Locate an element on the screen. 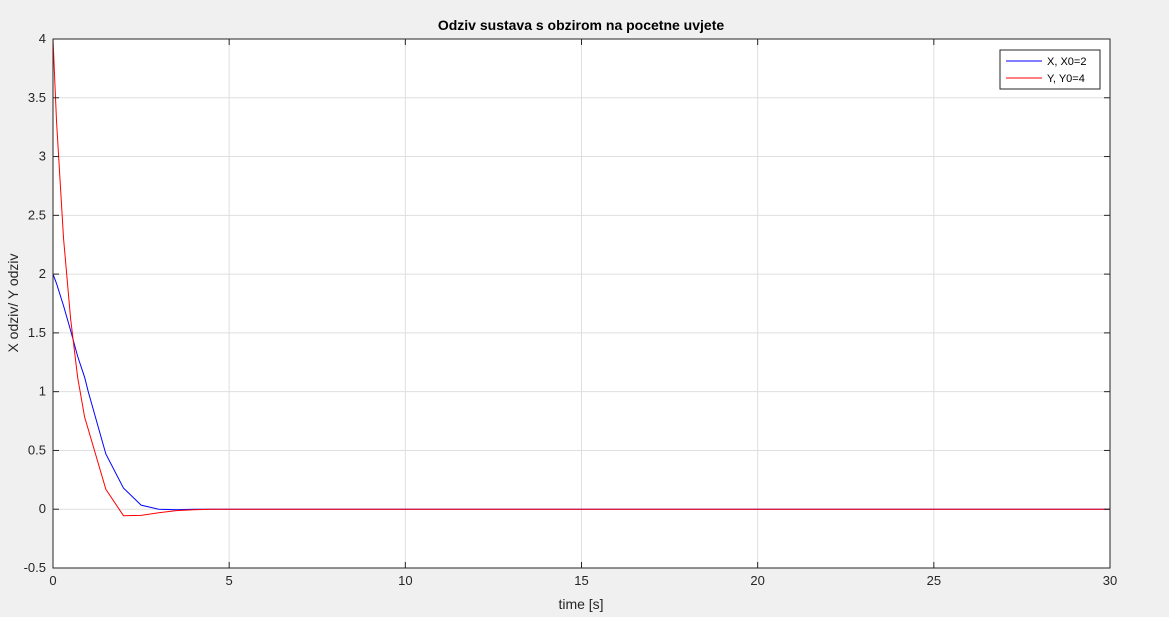 The image size is (1169, 617). y-tick-label: 3 is located at coordinates (42, 156).